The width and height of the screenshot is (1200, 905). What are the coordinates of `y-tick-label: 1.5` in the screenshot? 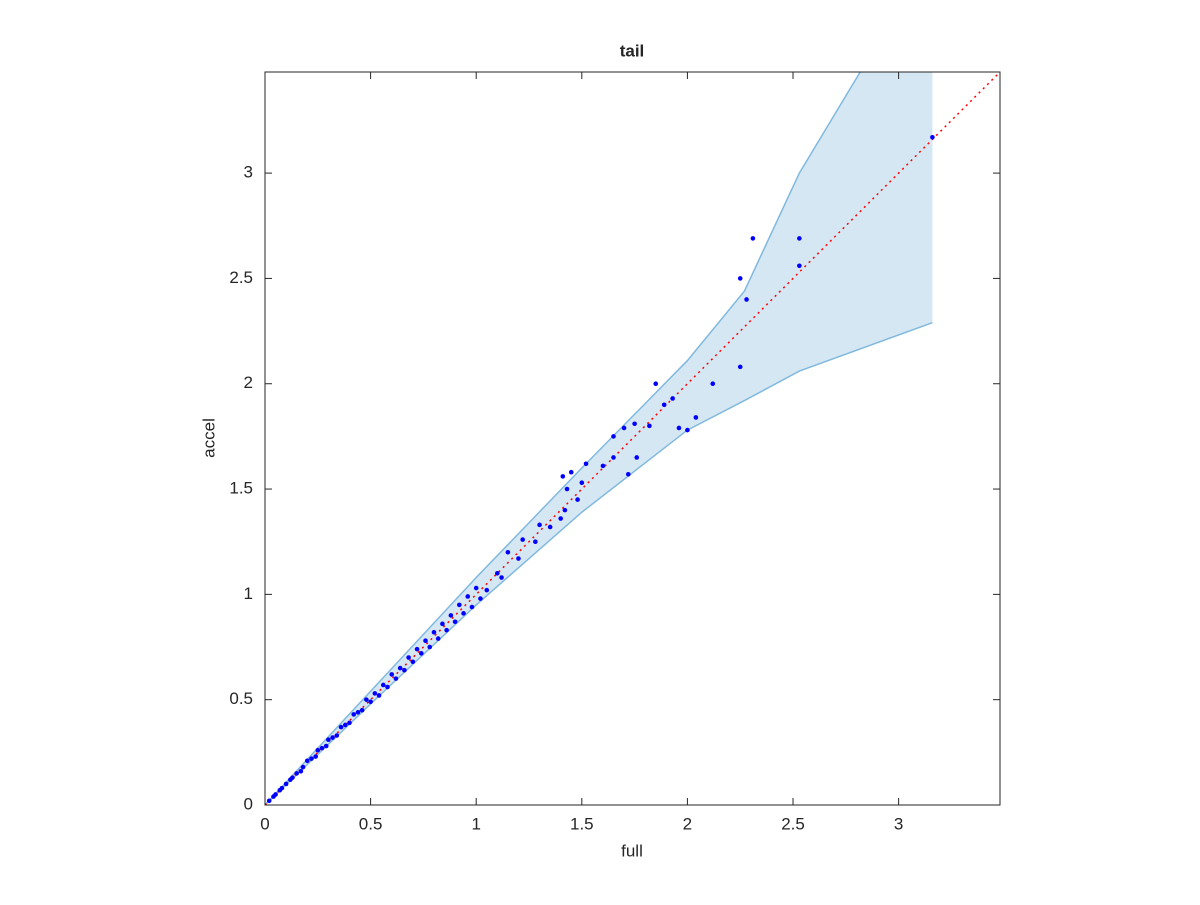 It's located at (241, 488).